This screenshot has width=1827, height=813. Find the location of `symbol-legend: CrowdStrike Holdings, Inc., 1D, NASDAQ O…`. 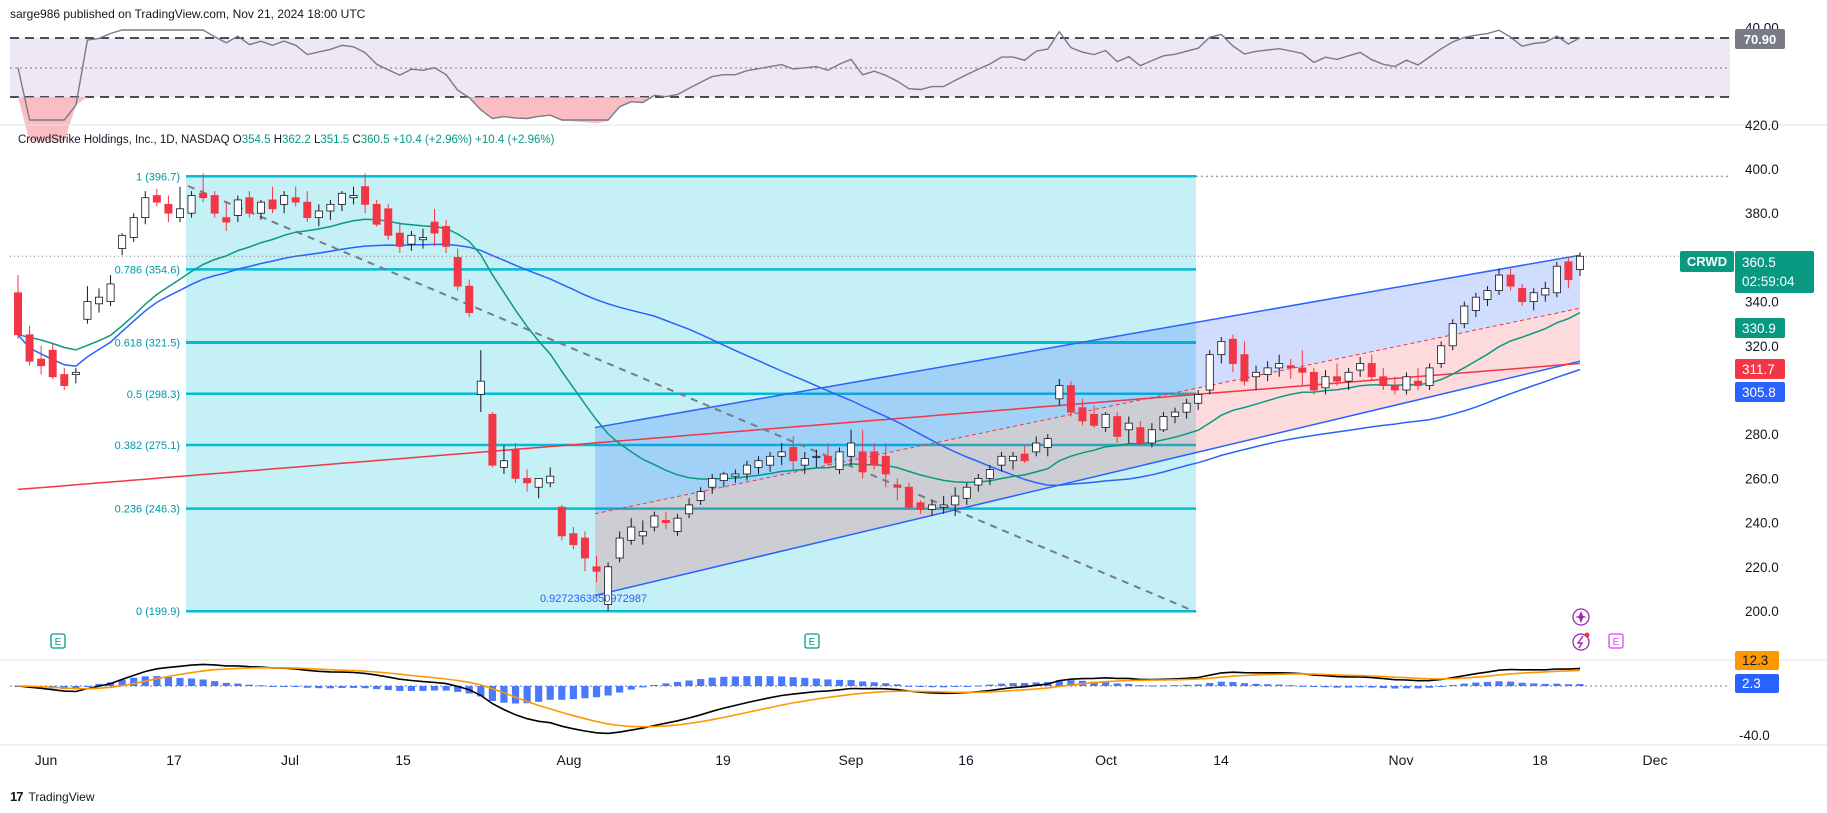

symbol-legend: CrowdStrike Holdings, Inc., 1D, NASDAQ O… is located at coordinates (286, 140).